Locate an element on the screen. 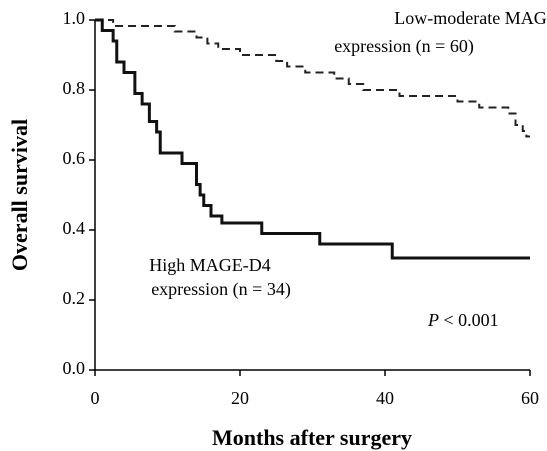 Image resolution: width=547 pixels, height=451 pixels. p-value: P < 0.001 is located at coordinates (463, 320).